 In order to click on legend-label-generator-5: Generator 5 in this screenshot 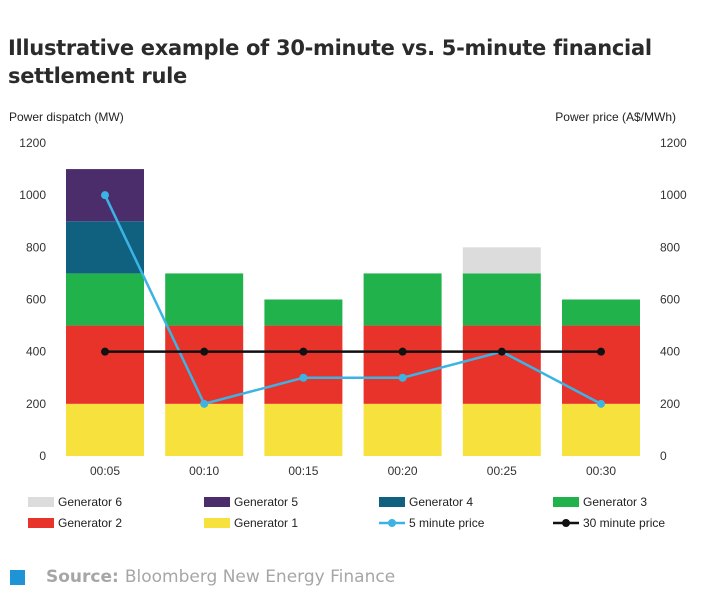, I will do `click(266, 502)`.